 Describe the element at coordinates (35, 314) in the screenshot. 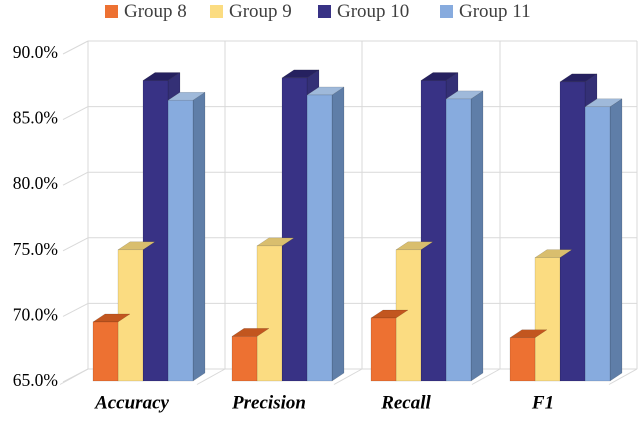

I see `y-axis-tick-label: 70.0%` at that location.